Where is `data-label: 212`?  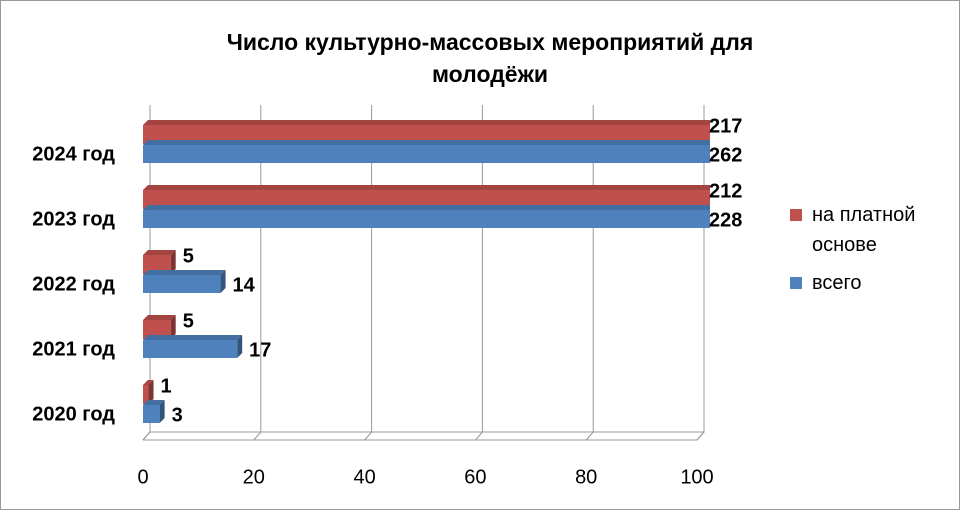
data-label: 212 is located at coordinates (725, 191).